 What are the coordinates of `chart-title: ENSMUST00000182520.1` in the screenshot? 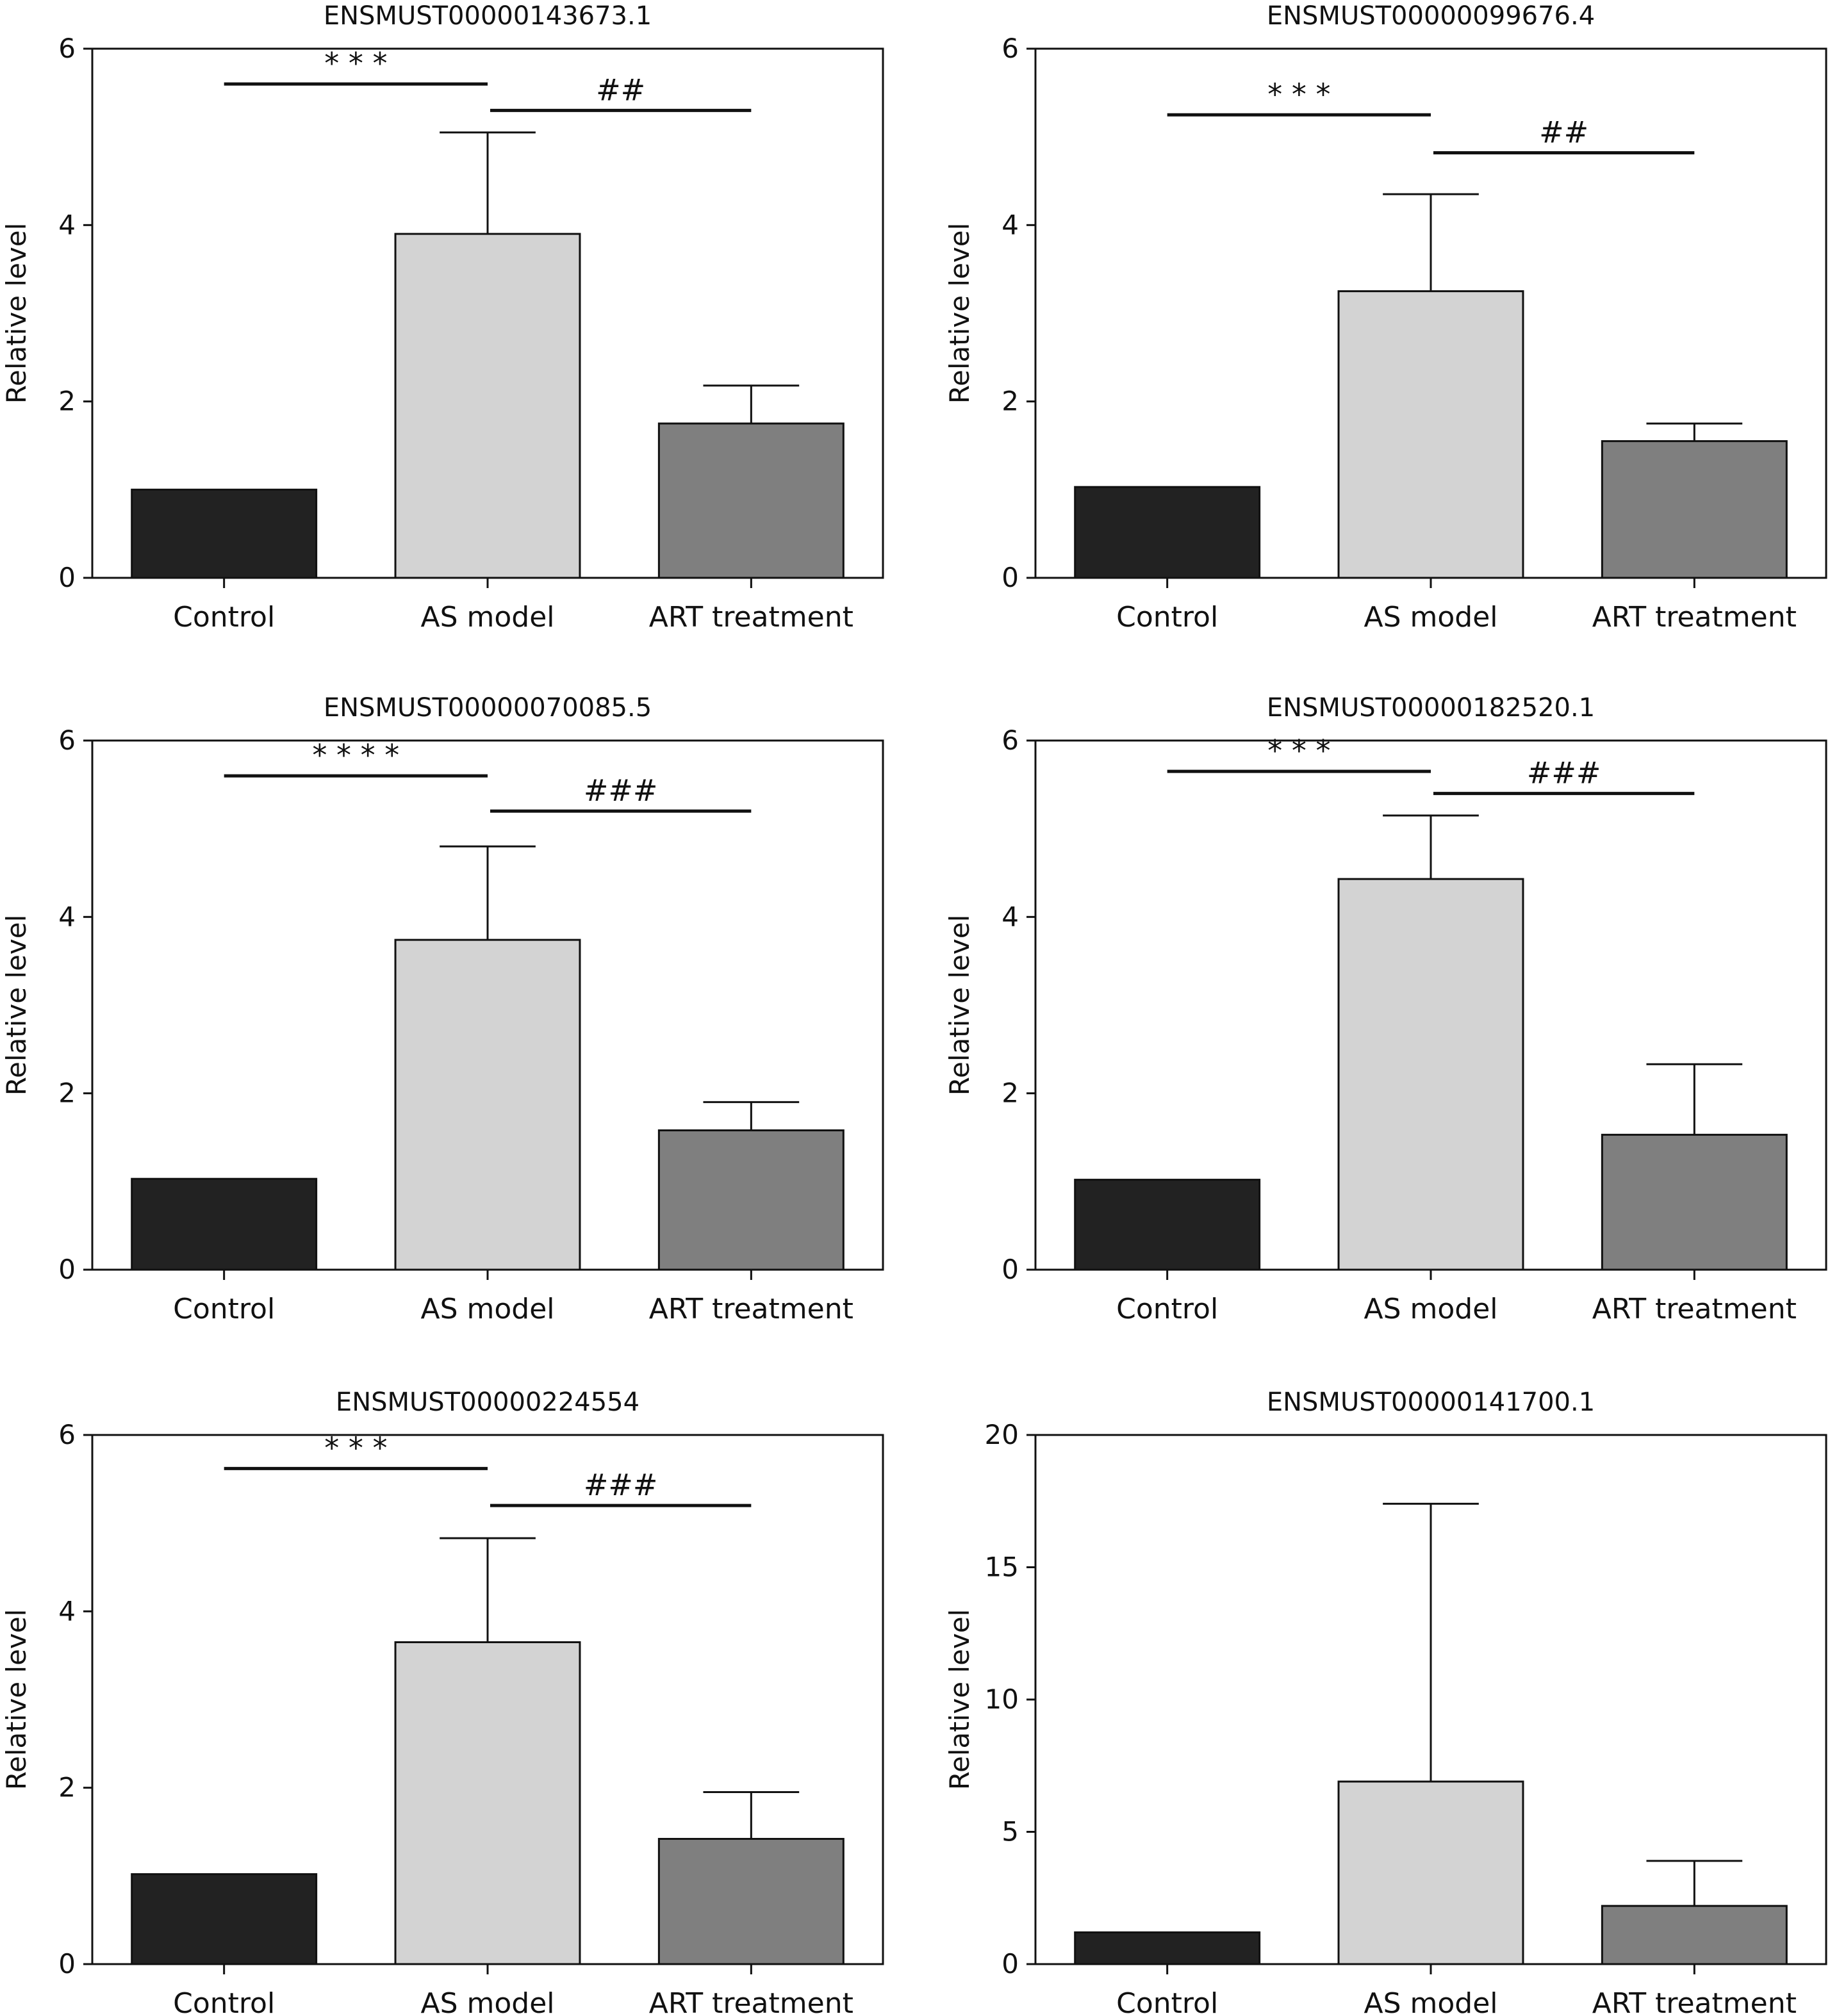 It's located at (1431, 708).